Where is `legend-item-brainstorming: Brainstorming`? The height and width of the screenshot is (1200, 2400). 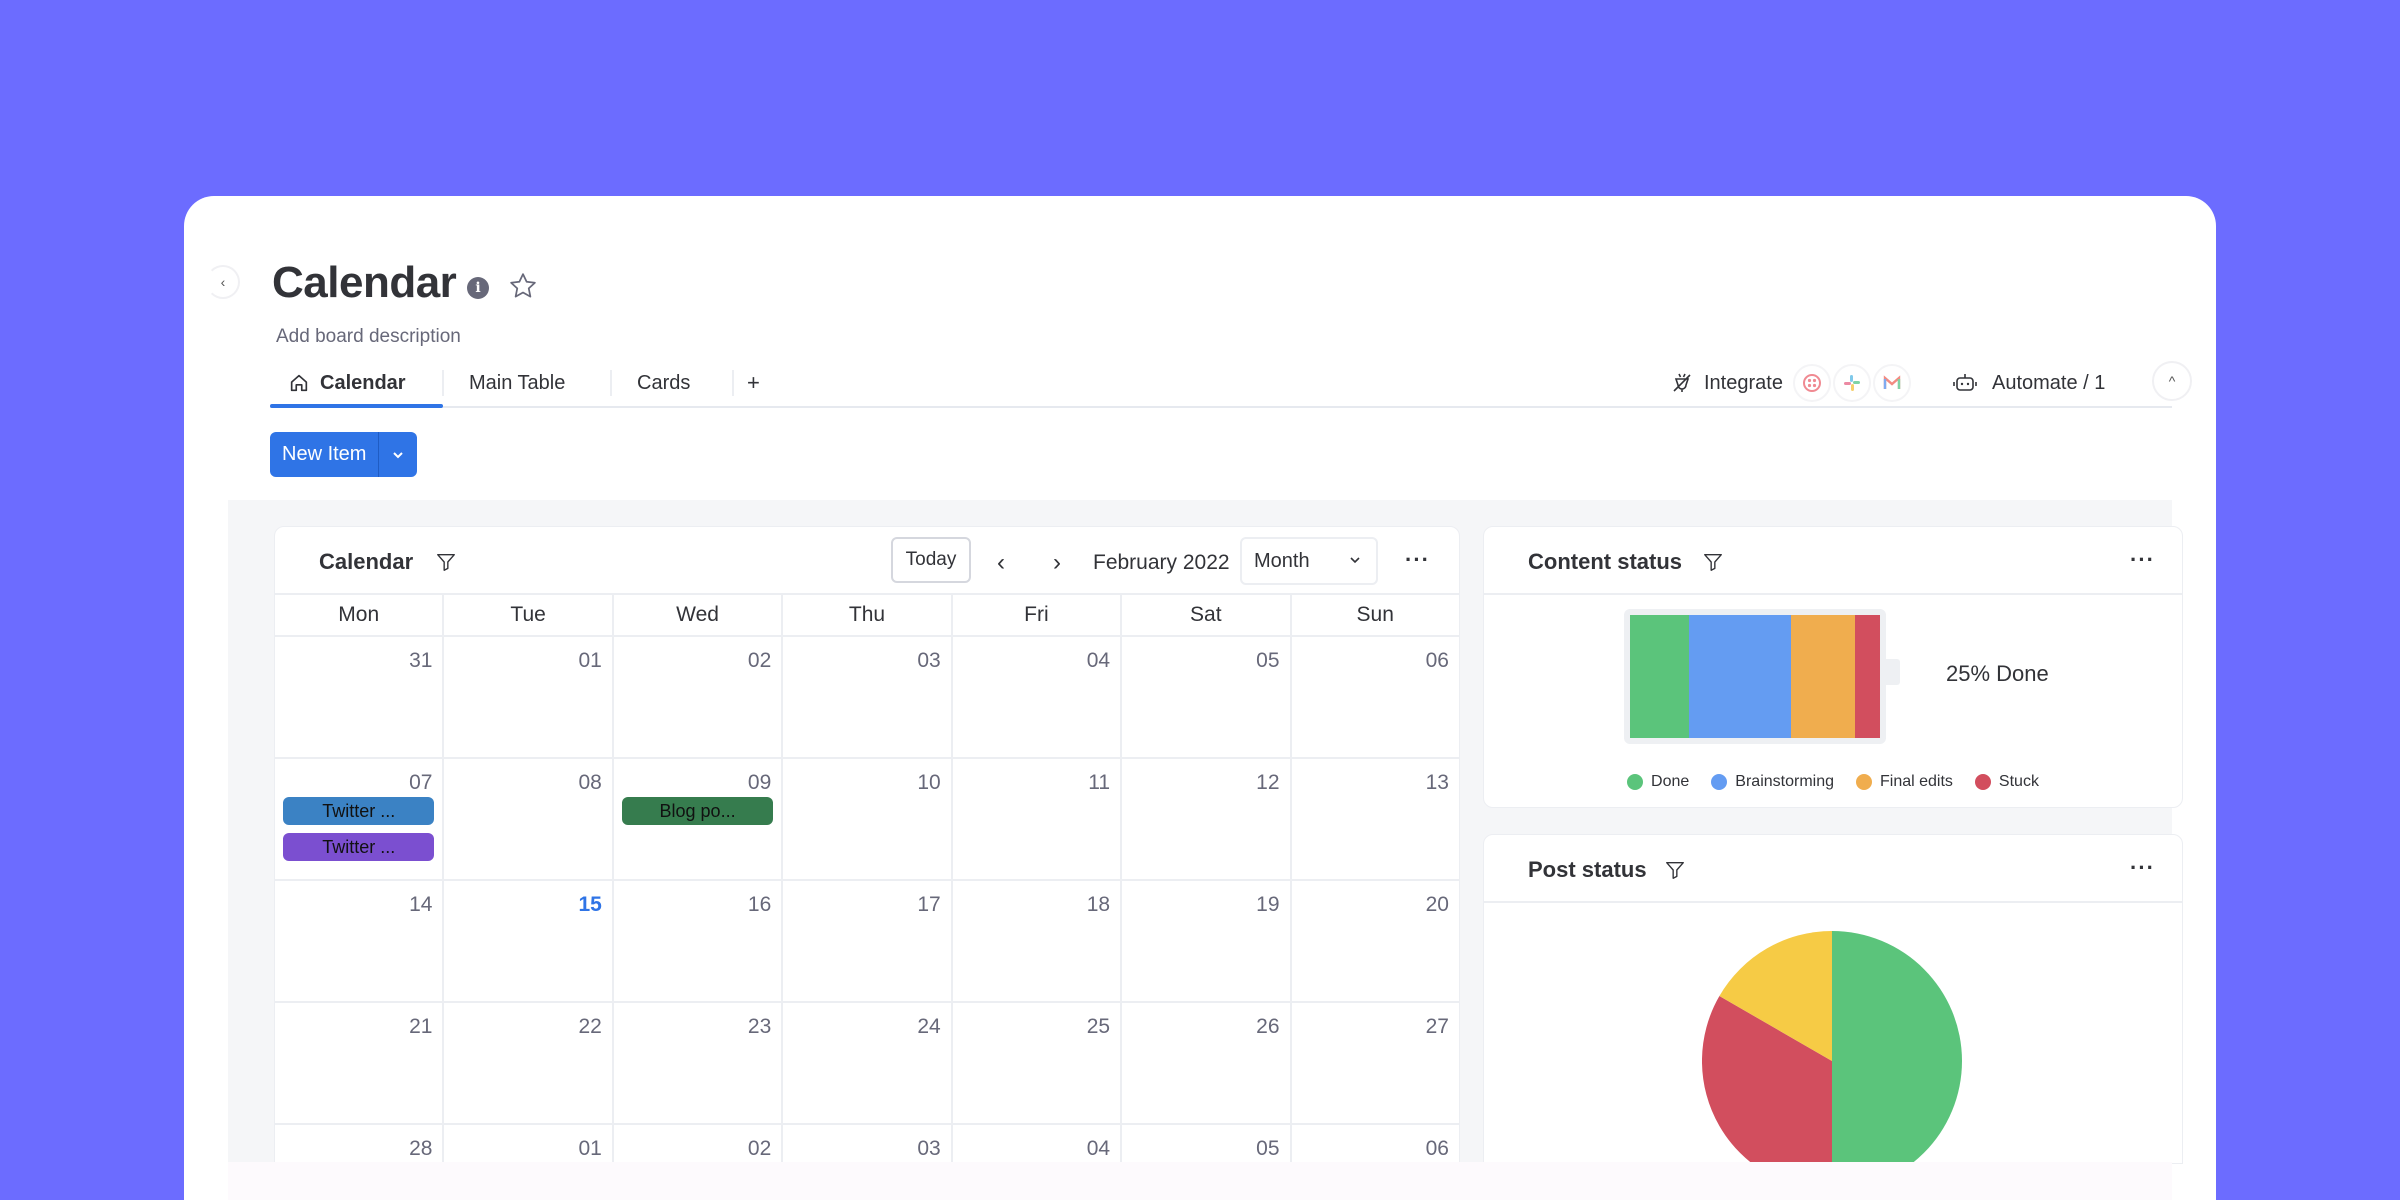
legend-item-brainstorming: Brainstorming is located at coordinates (1772, 782).